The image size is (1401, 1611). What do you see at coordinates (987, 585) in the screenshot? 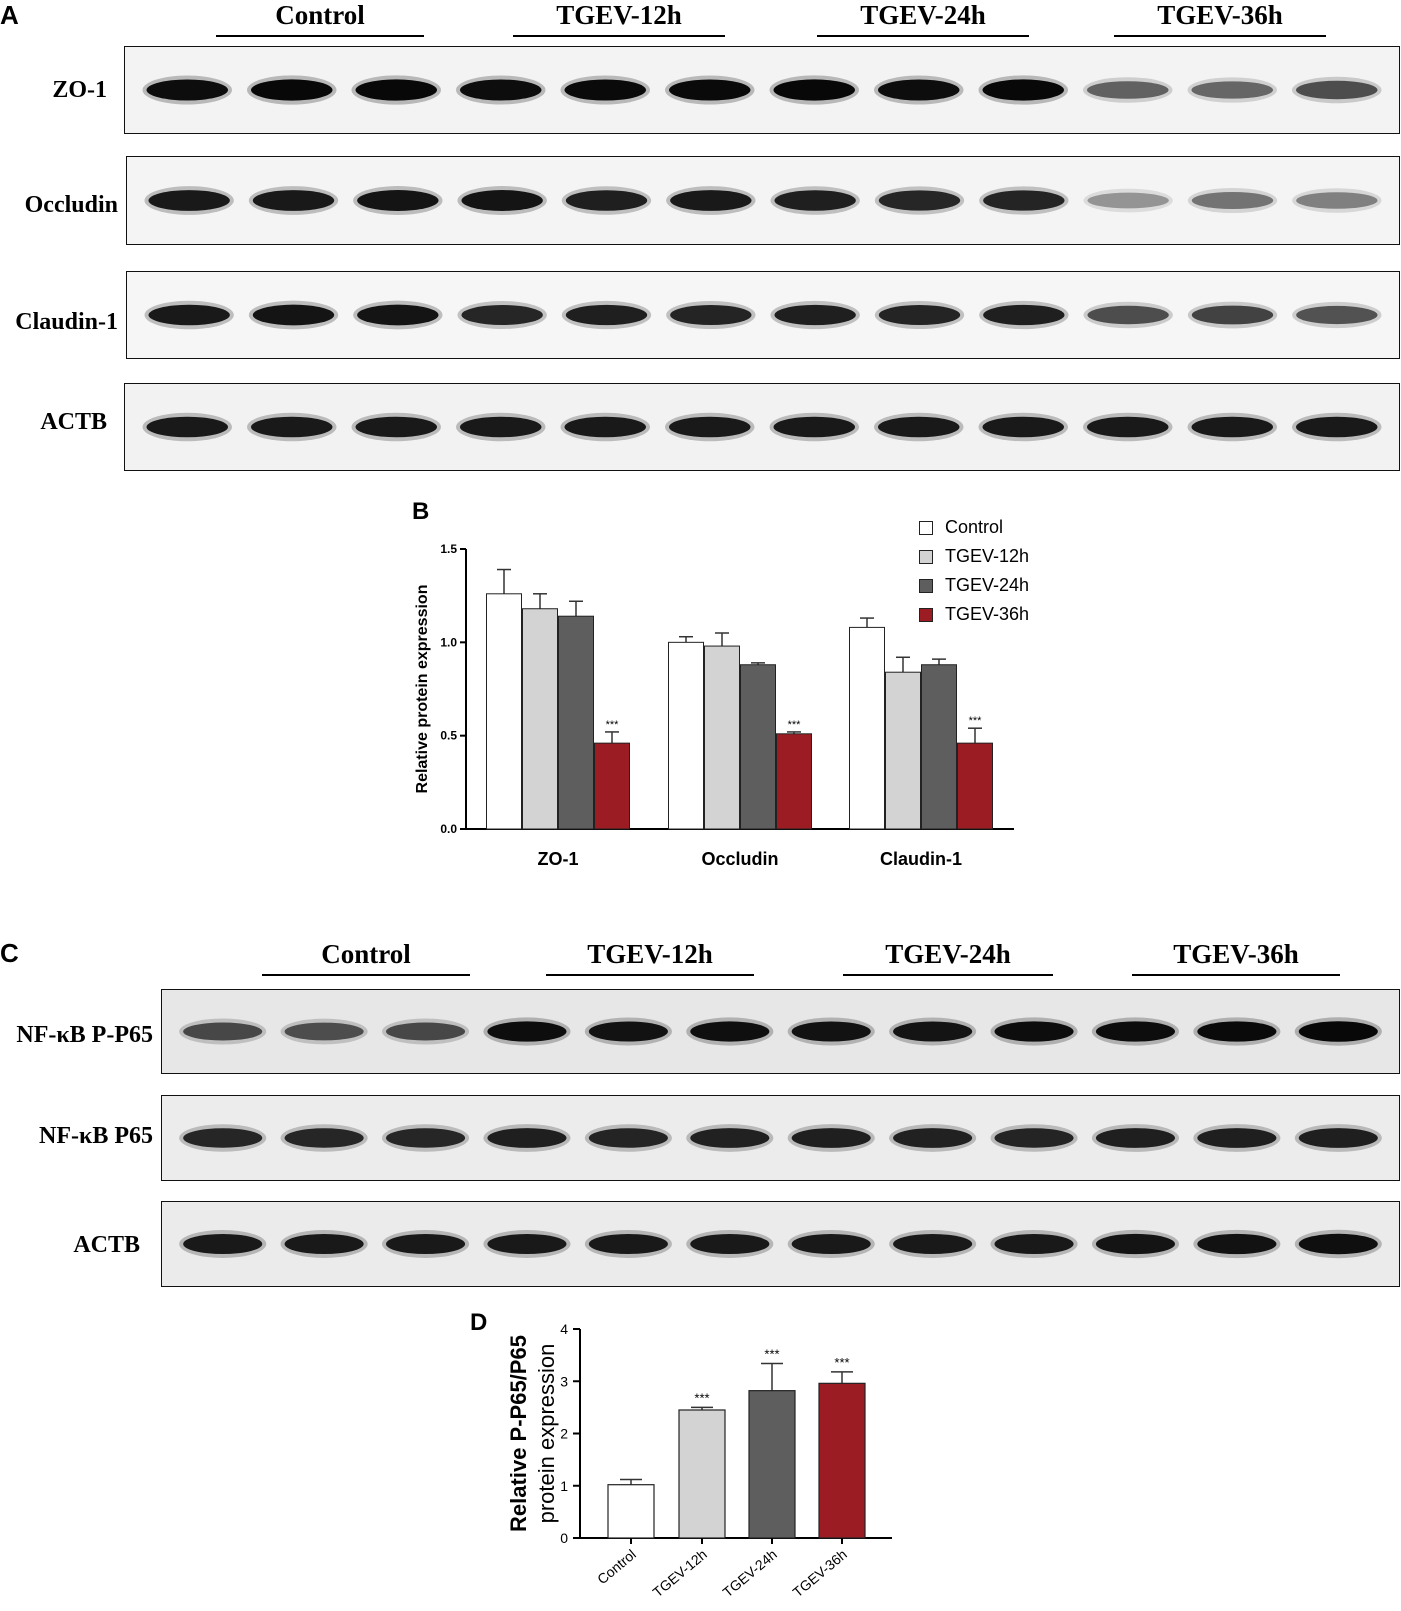
I see `legend-label-tgev24: TGEV-24h` at bounding box center [987, 585].